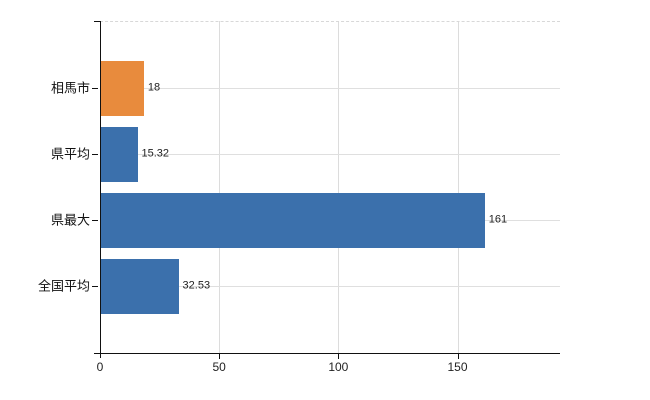 This screenshot has height=400, width=650. What do you see at coordinates (338, 367) in the screenshot?
I see `x-tick-label: 100` at bounding box center [338, 367].